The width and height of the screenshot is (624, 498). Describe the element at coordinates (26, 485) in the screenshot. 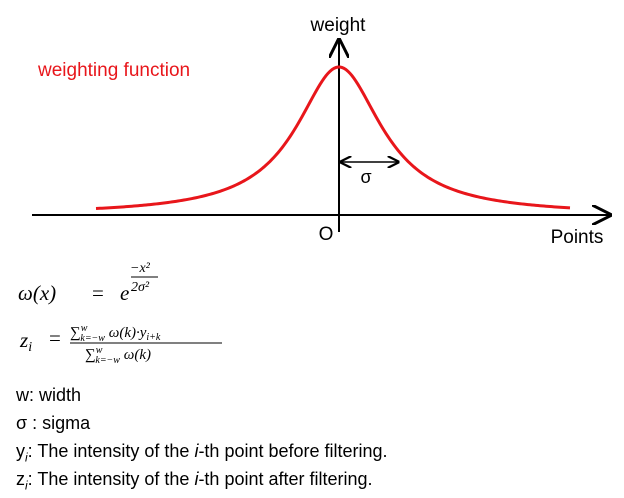

I see `z-subscript: i` at that location.